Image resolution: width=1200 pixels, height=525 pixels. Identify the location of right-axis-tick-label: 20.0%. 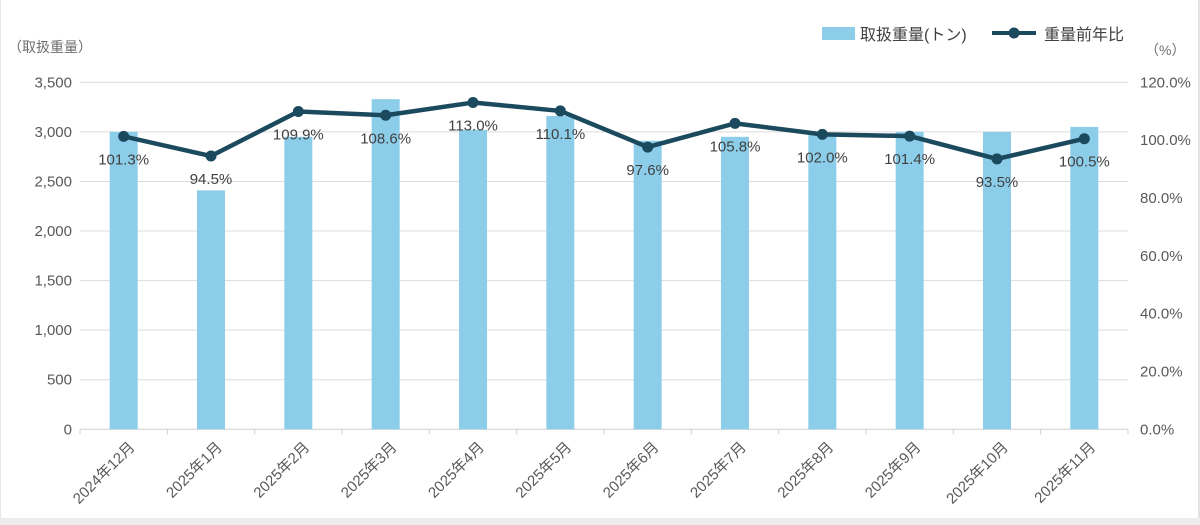
(1161, 371).